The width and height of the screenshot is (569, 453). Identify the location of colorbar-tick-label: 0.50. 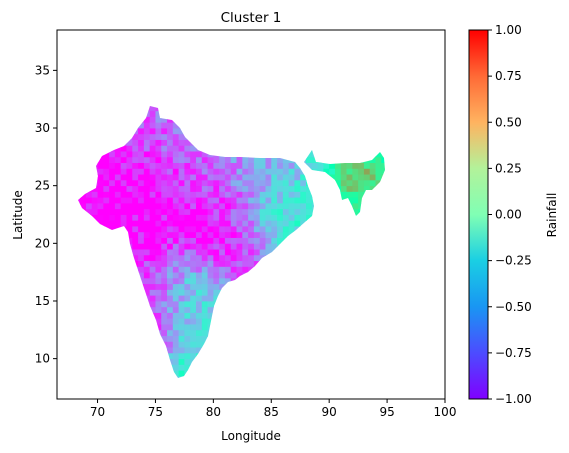
(508, 122).